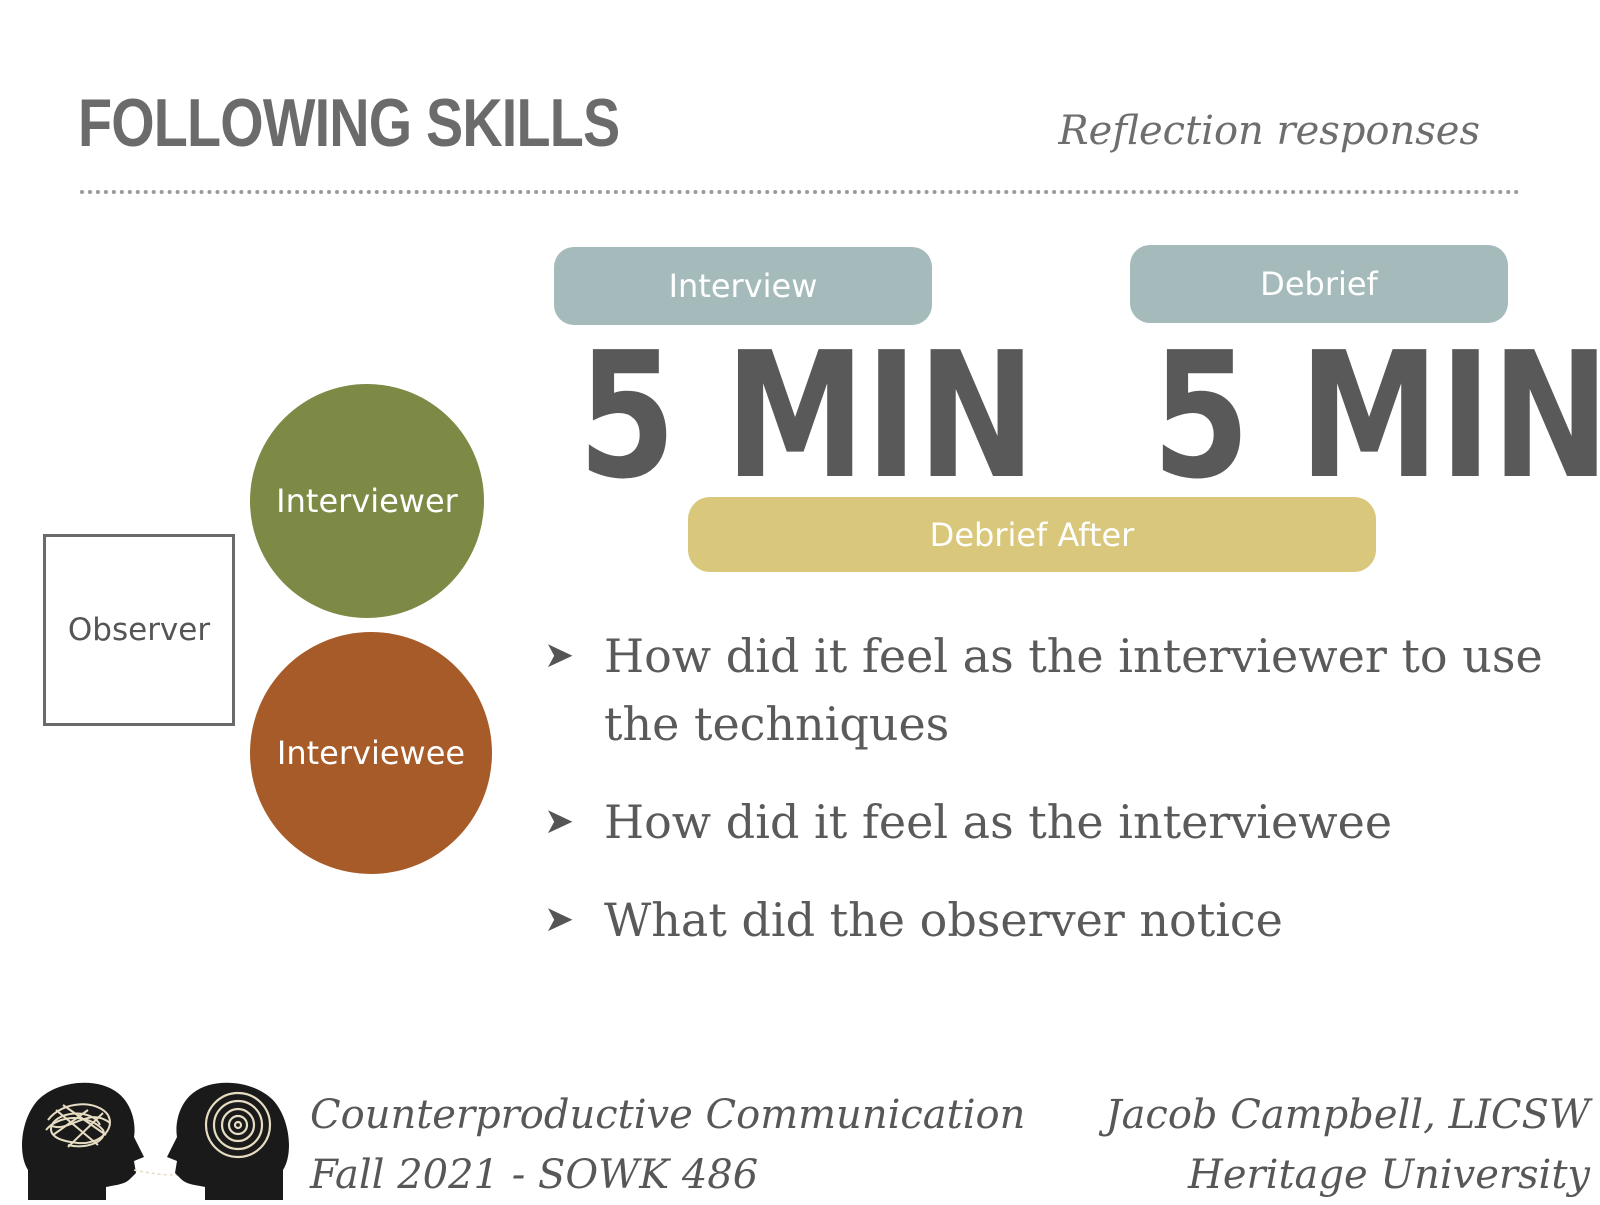  What do you see at coordinates (943, 920) in the screenshot?
I see `bullet-text: What did the observer notice` at bounding box center [943, 920].